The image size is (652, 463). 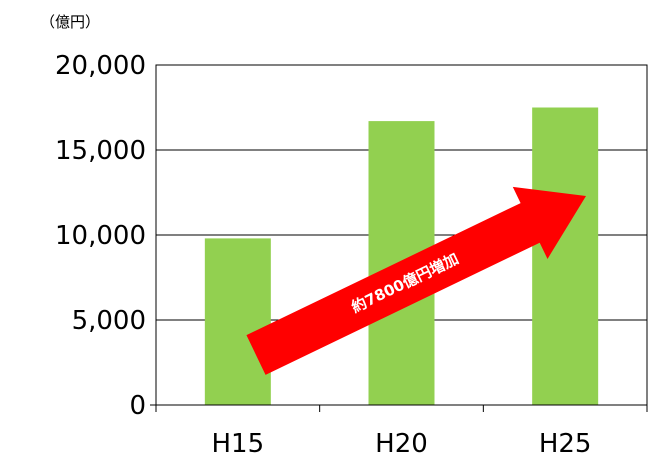 What do you see at coordinates (100, 66) in the screenshot?
I see `y-tick-label: 20,000` at bounding box center [100, 66].